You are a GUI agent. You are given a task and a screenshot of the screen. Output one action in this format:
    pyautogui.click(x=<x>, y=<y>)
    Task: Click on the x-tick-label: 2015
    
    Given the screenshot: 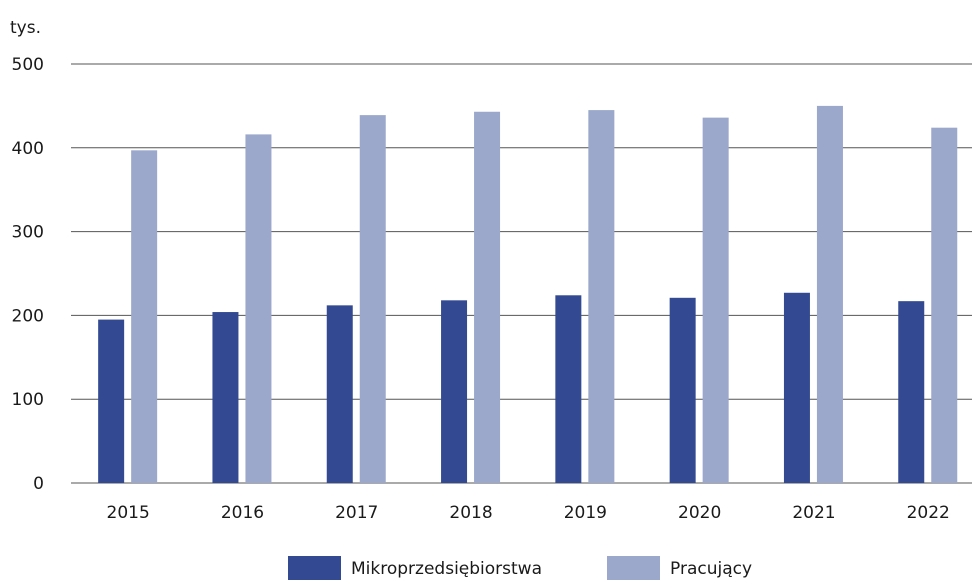 What is the action you would take?
    pyautogui.click(x=128, y=513)
    